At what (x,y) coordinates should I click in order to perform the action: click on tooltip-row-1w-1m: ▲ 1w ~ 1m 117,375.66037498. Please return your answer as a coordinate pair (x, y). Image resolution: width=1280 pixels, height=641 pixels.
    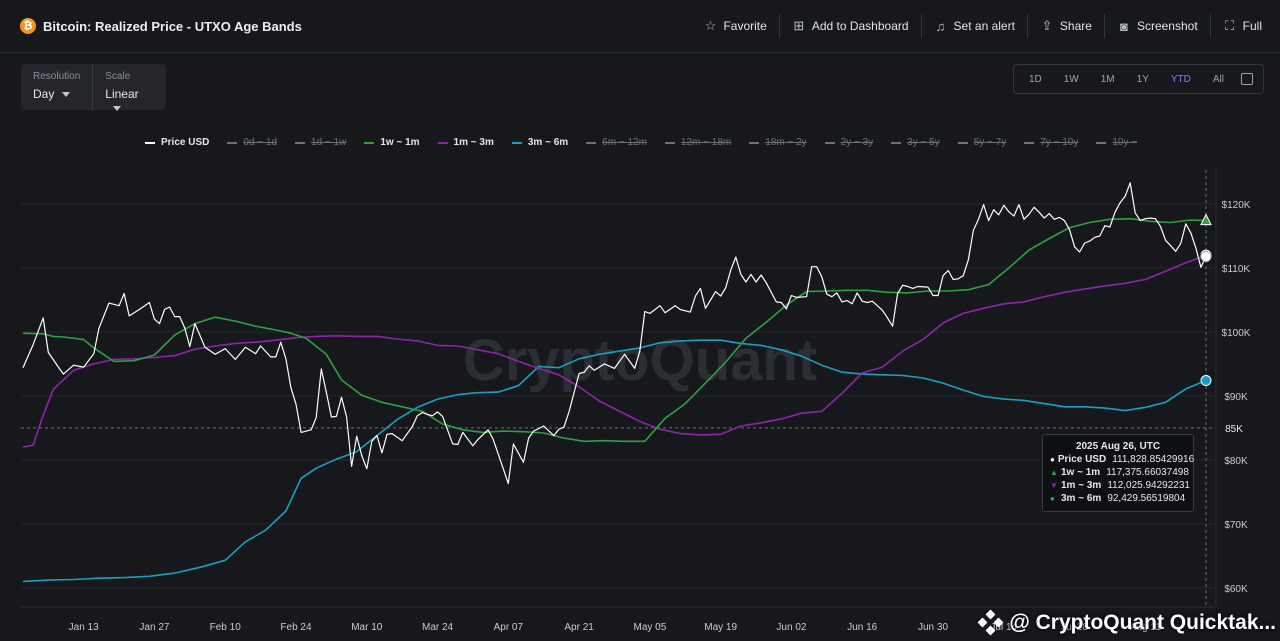
    Looking at the image, I should click on (1121, 472).